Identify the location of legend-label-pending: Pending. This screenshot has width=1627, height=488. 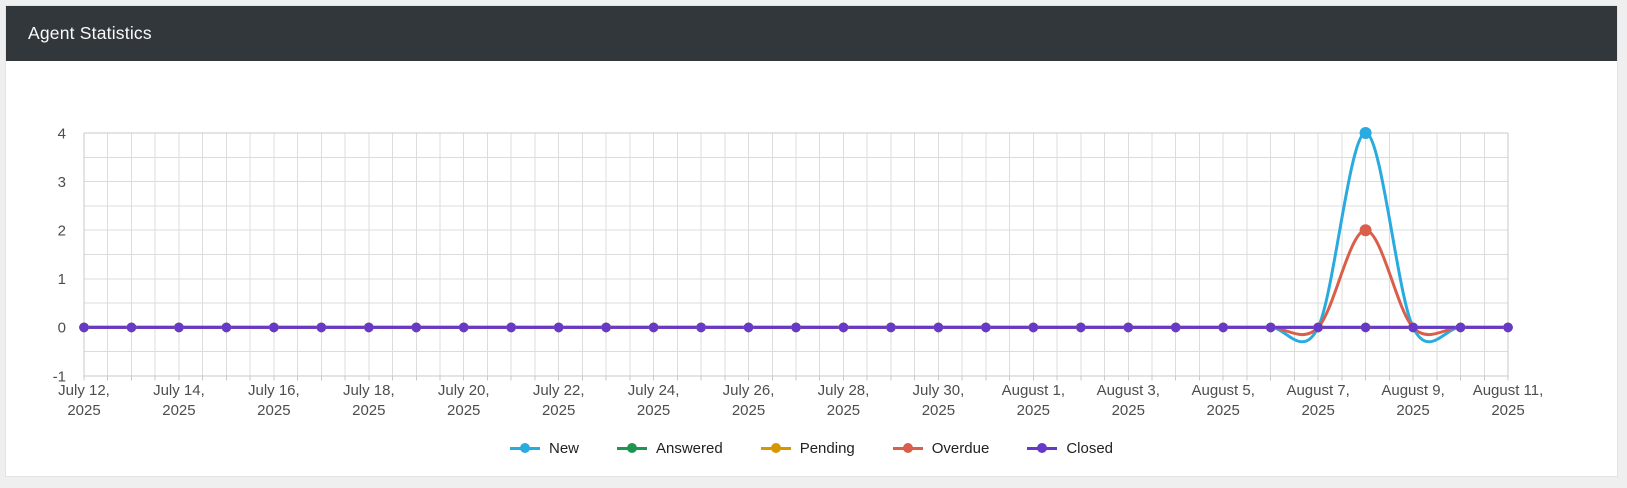
(827, 448).